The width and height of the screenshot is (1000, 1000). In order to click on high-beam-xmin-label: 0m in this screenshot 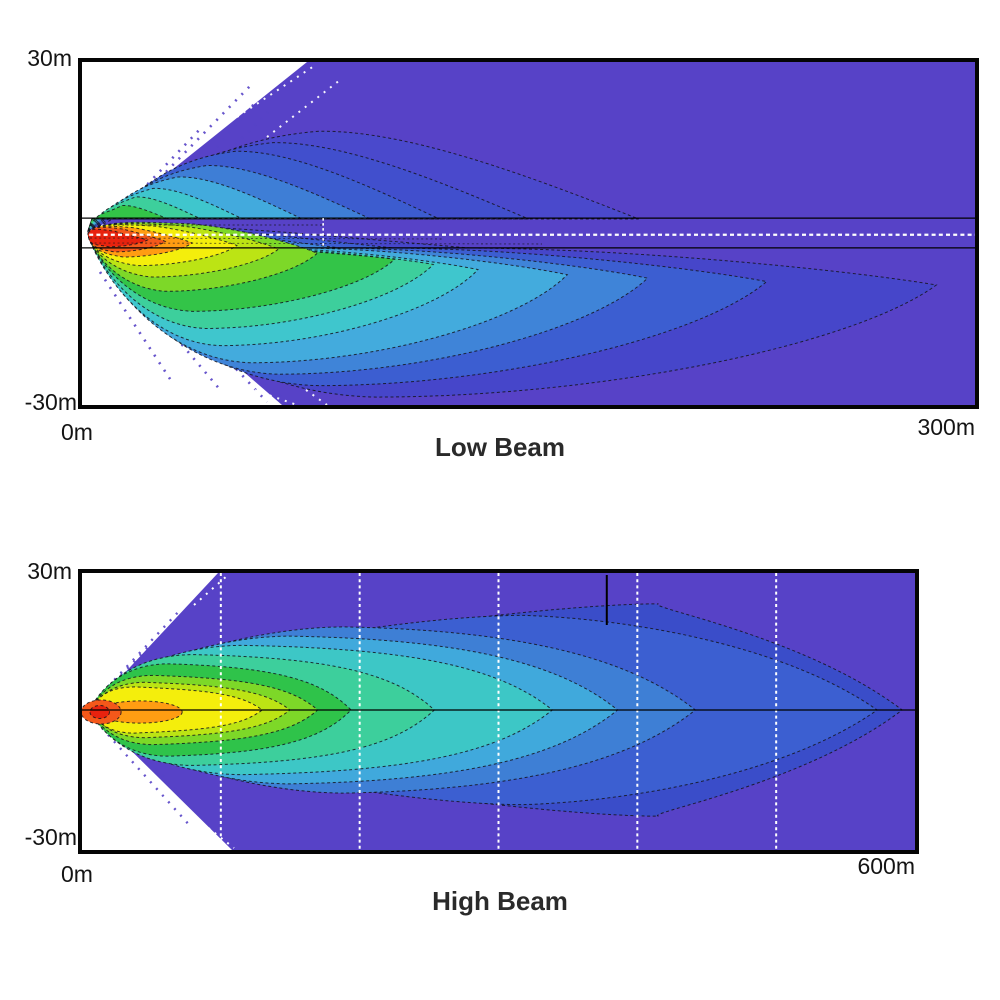, I will do `click(77, 874)`.